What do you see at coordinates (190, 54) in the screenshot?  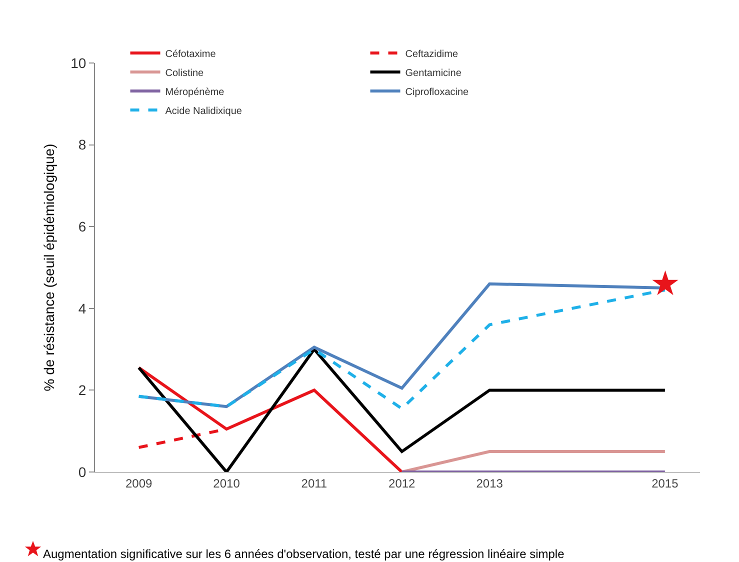 I see `legend-label: Céfotaxime` at bounding box center [190, 54].